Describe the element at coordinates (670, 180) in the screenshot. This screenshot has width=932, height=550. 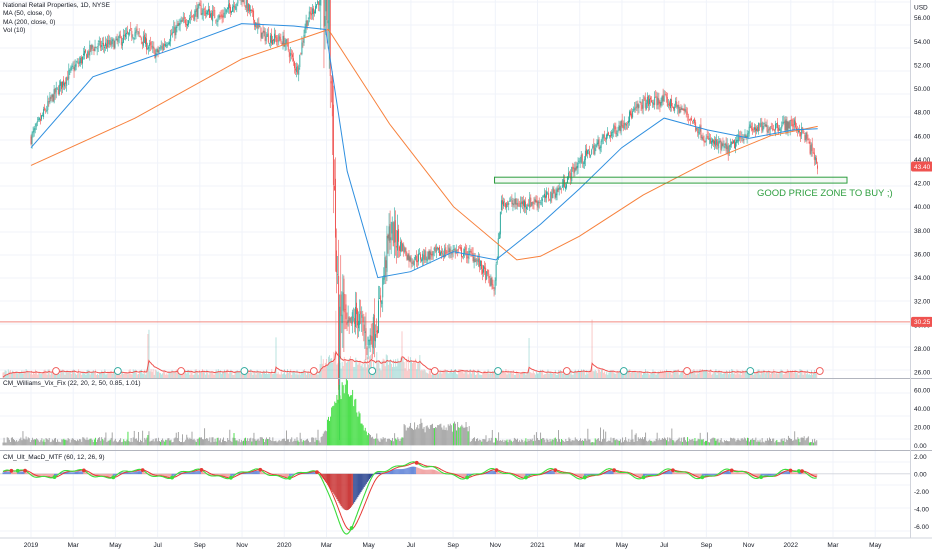
I see `buy-zone-rectangle` at that location.